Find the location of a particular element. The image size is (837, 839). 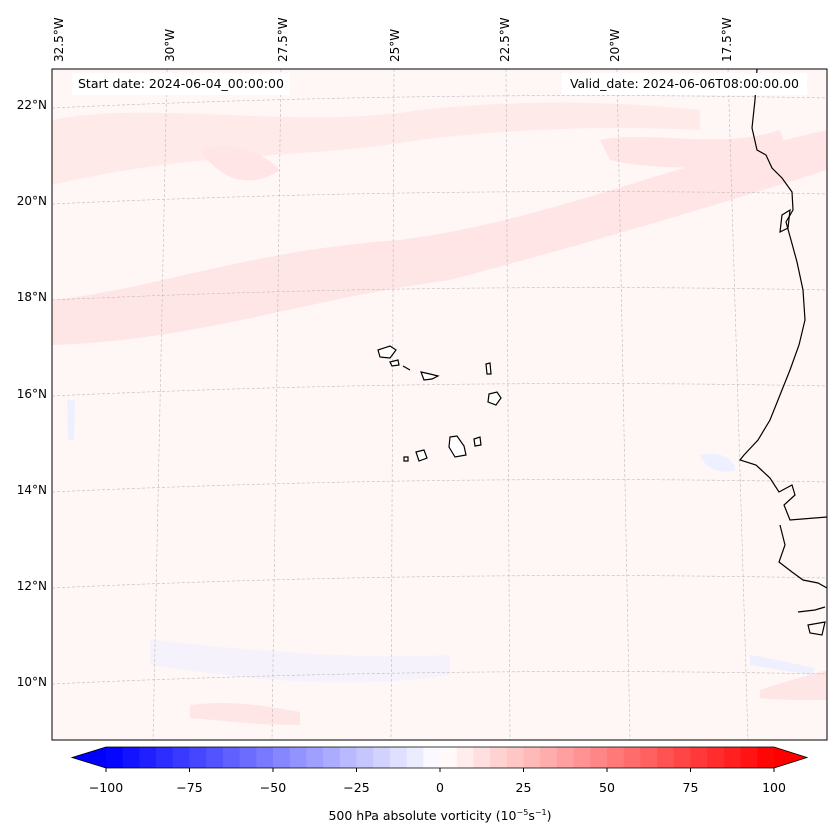

lon-label: 20°W is located at coordinates (615, 45).